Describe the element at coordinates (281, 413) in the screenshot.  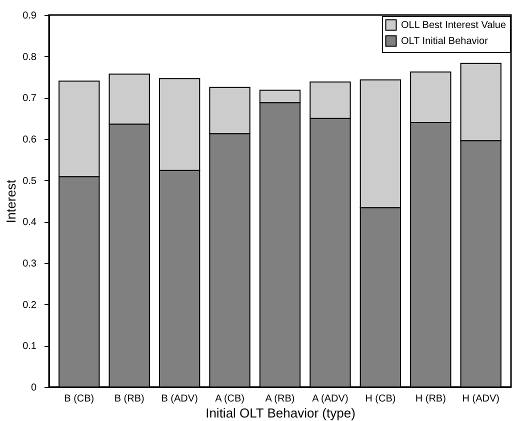
I see `x-axis-title: Initial OLT Behavior (type)` at that location.